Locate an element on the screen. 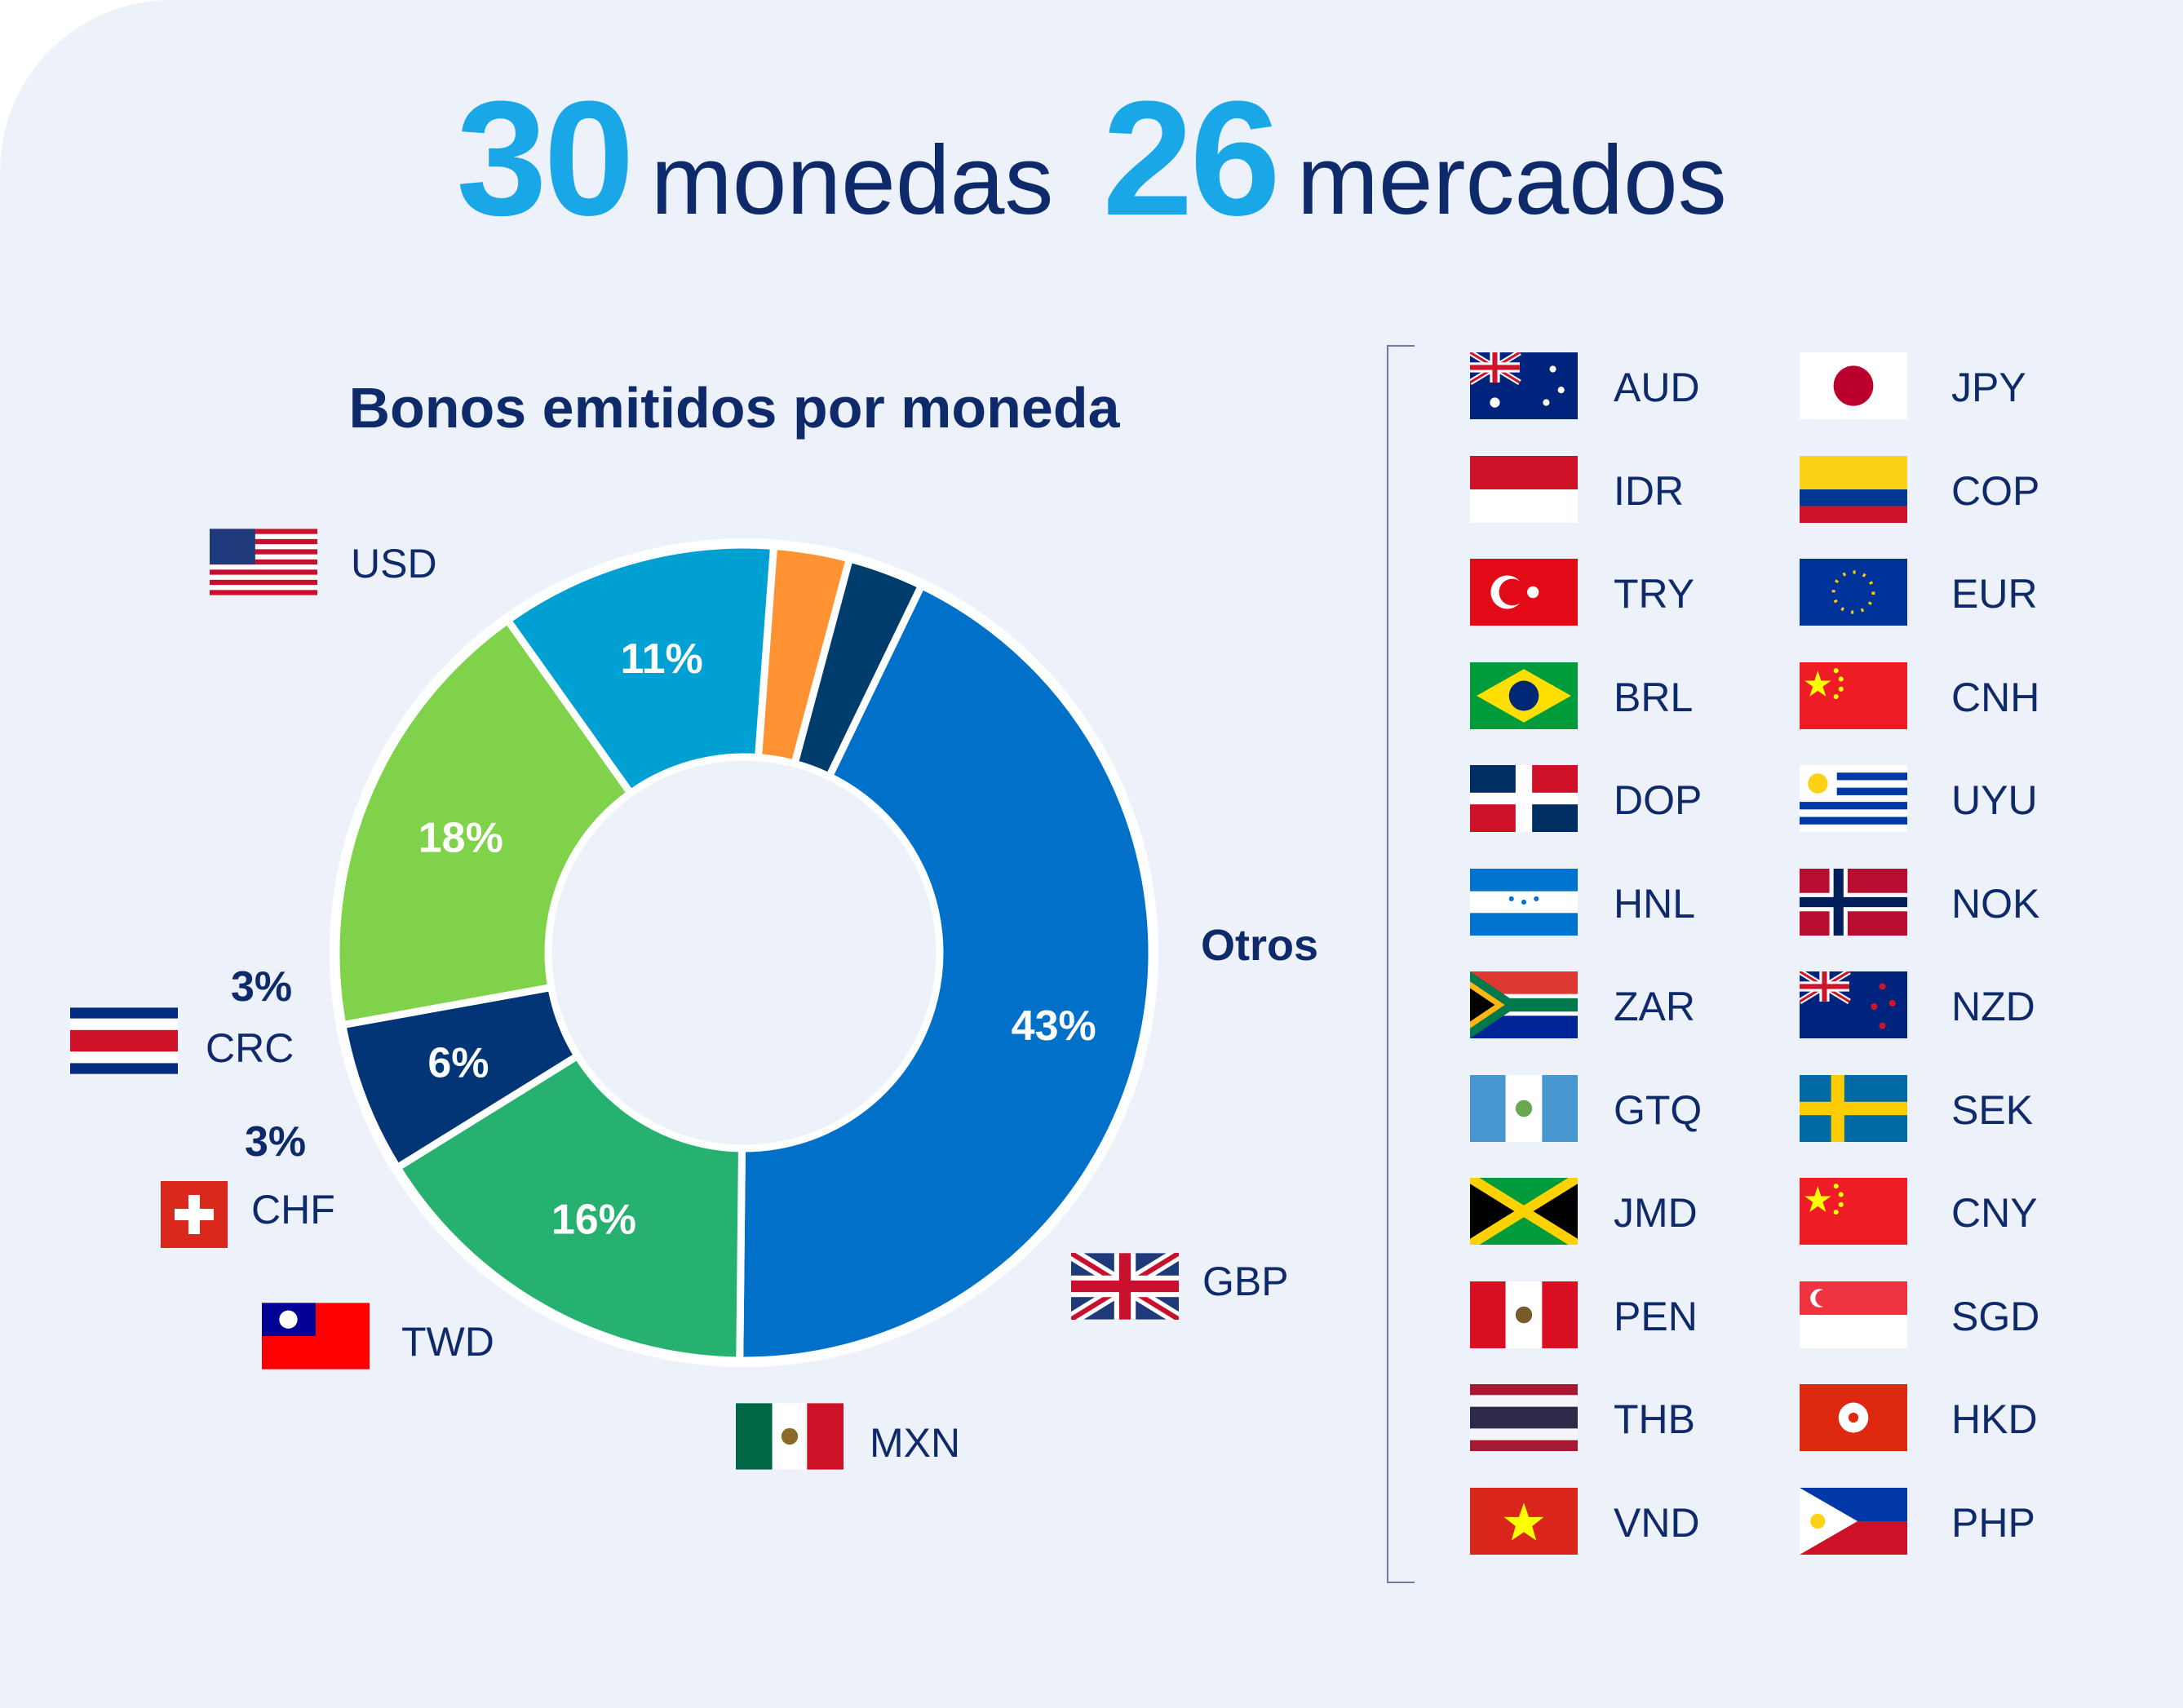  us-flag-icon is located at coordinates (263, 562).